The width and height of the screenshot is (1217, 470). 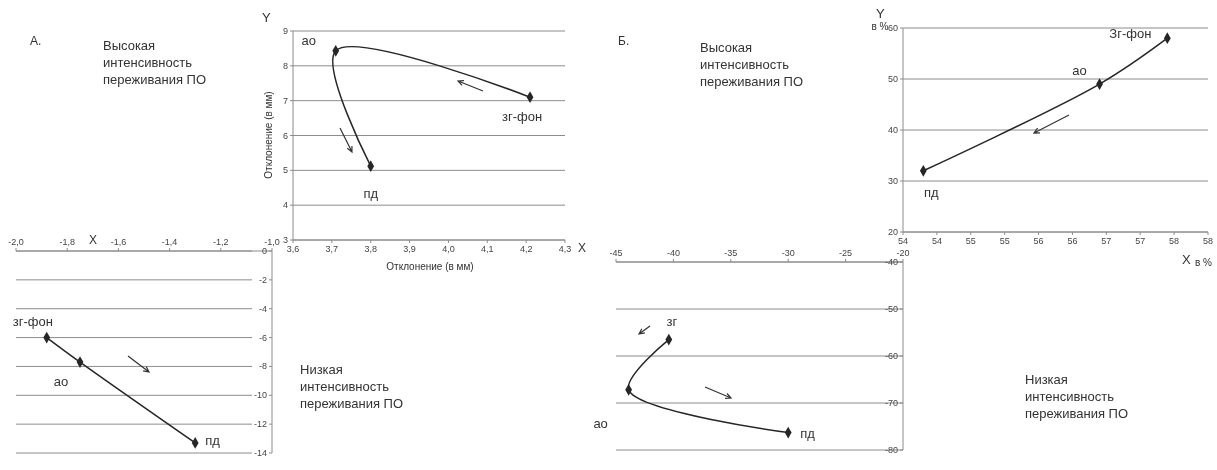 What do you see at coordinates (892, 28) in the screenshot?
I see `y-tick-label: 60` at bounding box center [892, 28].